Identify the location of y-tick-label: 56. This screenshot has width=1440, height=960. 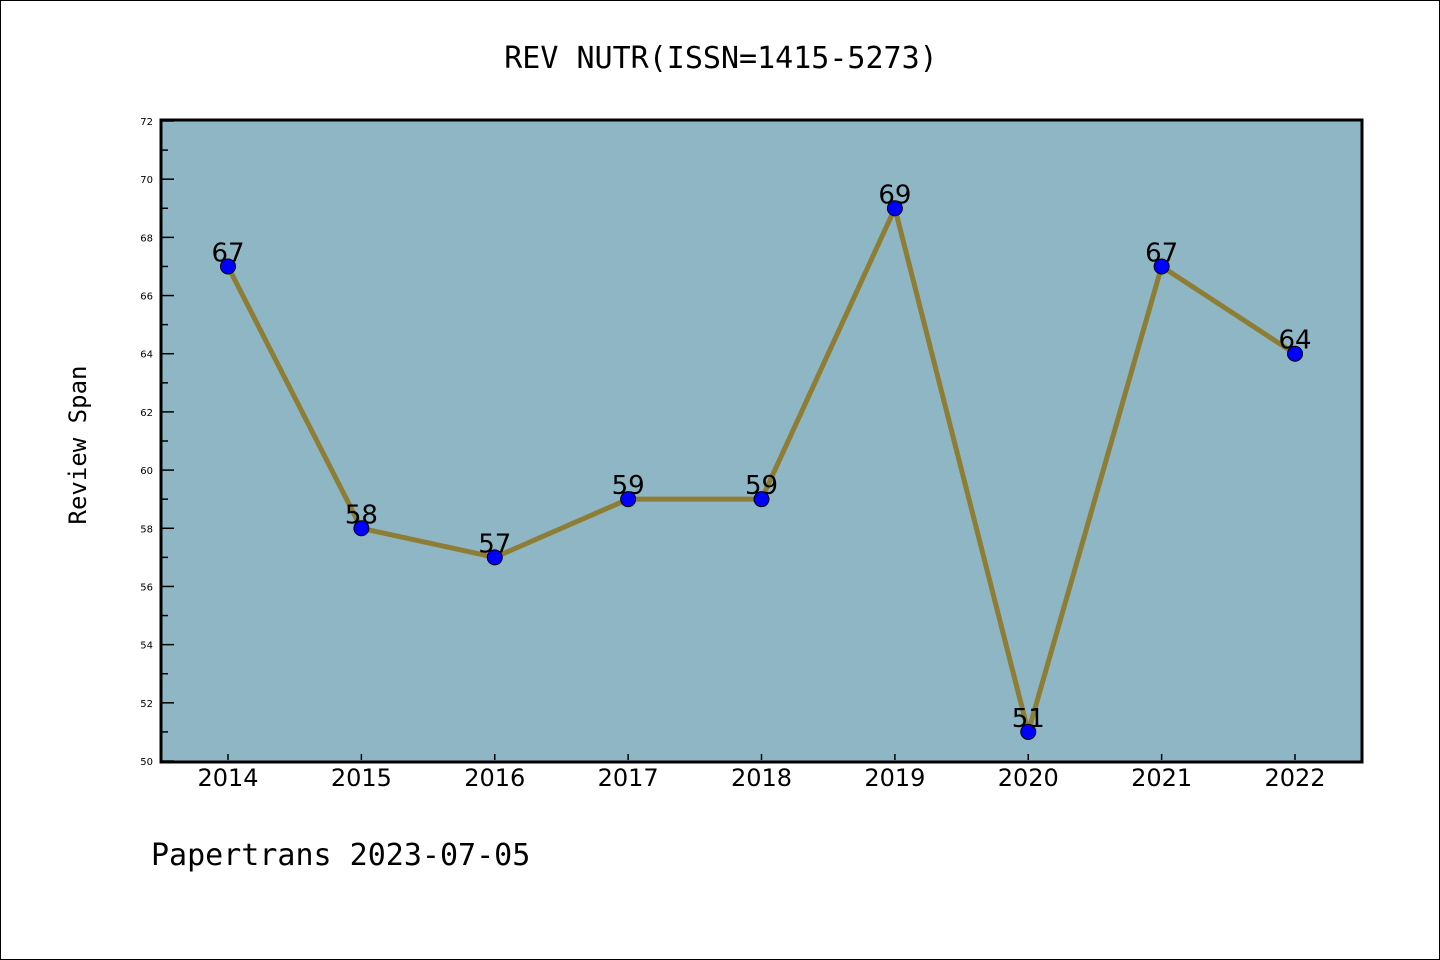
(146, 587).